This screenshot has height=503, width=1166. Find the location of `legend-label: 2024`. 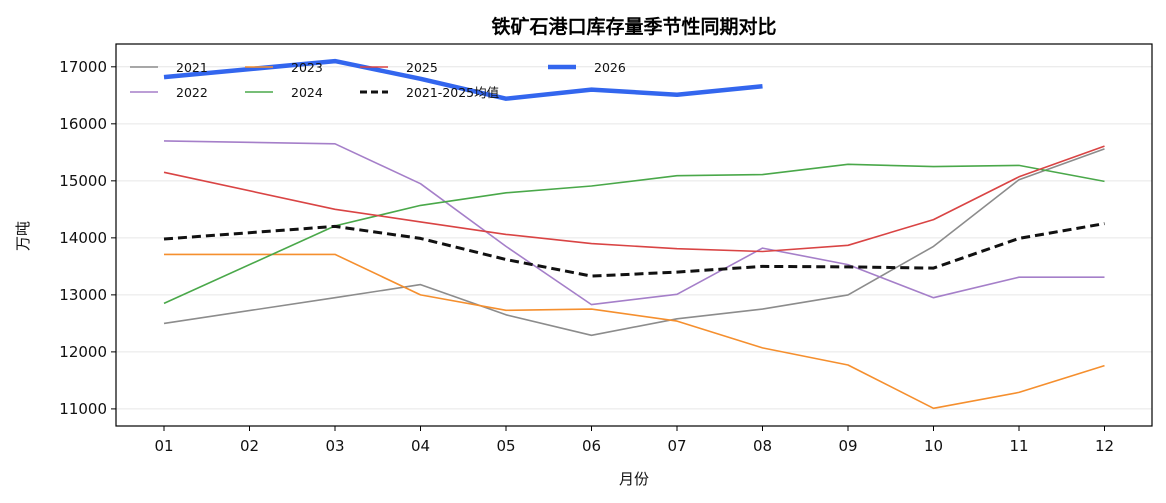

legend-label: 2024 is located at coordinates (307, 92).